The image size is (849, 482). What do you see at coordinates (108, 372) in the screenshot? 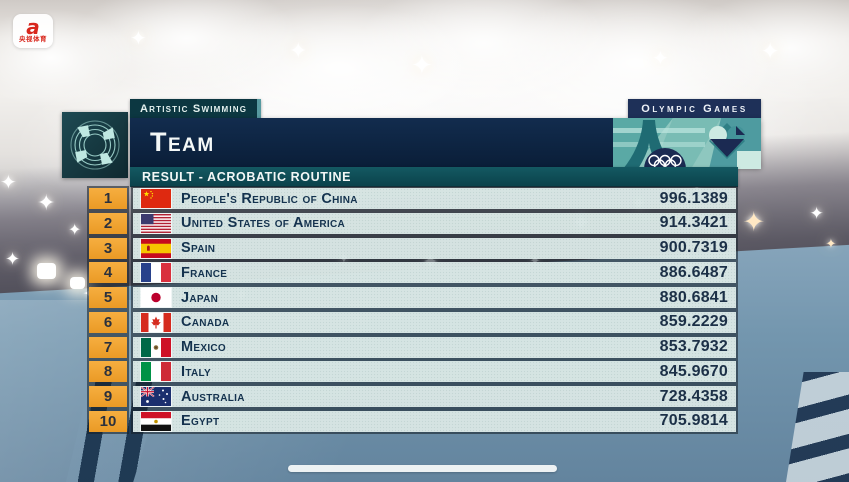
I see `rank-cell: 8` at bounding box center [108, 372].